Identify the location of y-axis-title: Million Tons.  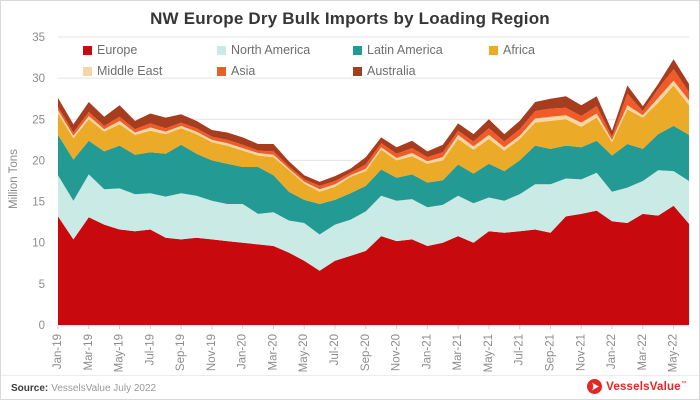
(14, 179).